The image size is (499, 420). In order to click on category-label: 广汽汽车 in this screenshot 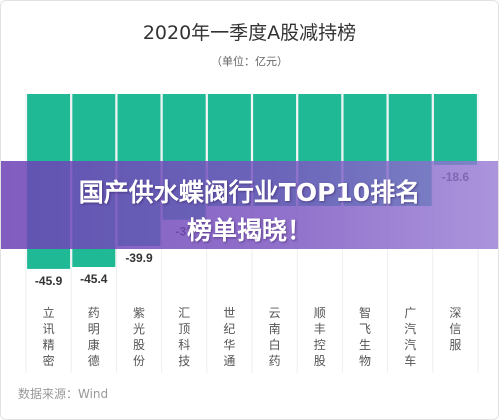, I will do `click(410, 337)`.